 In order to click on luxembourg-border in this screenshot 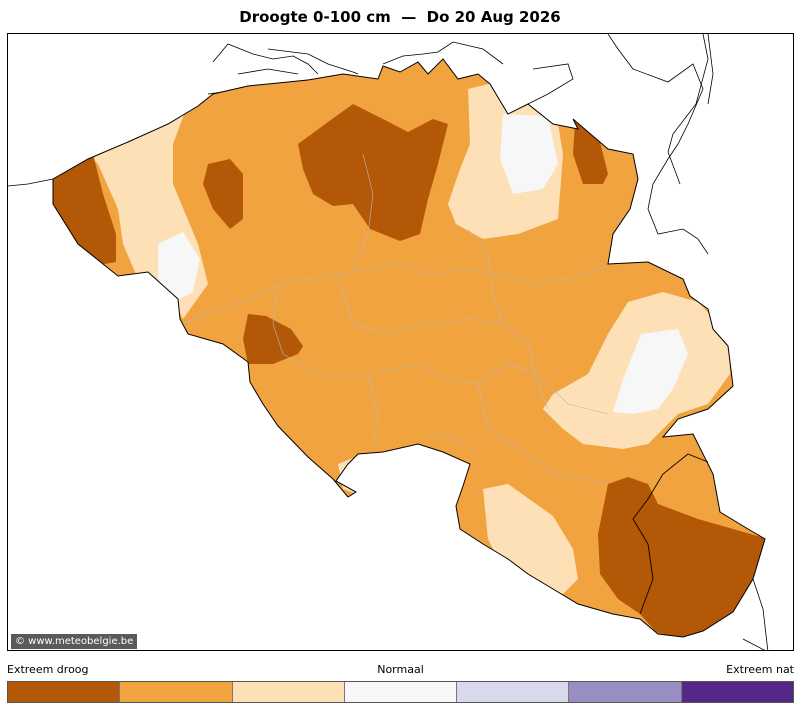, I will do `click(670, 534)`.